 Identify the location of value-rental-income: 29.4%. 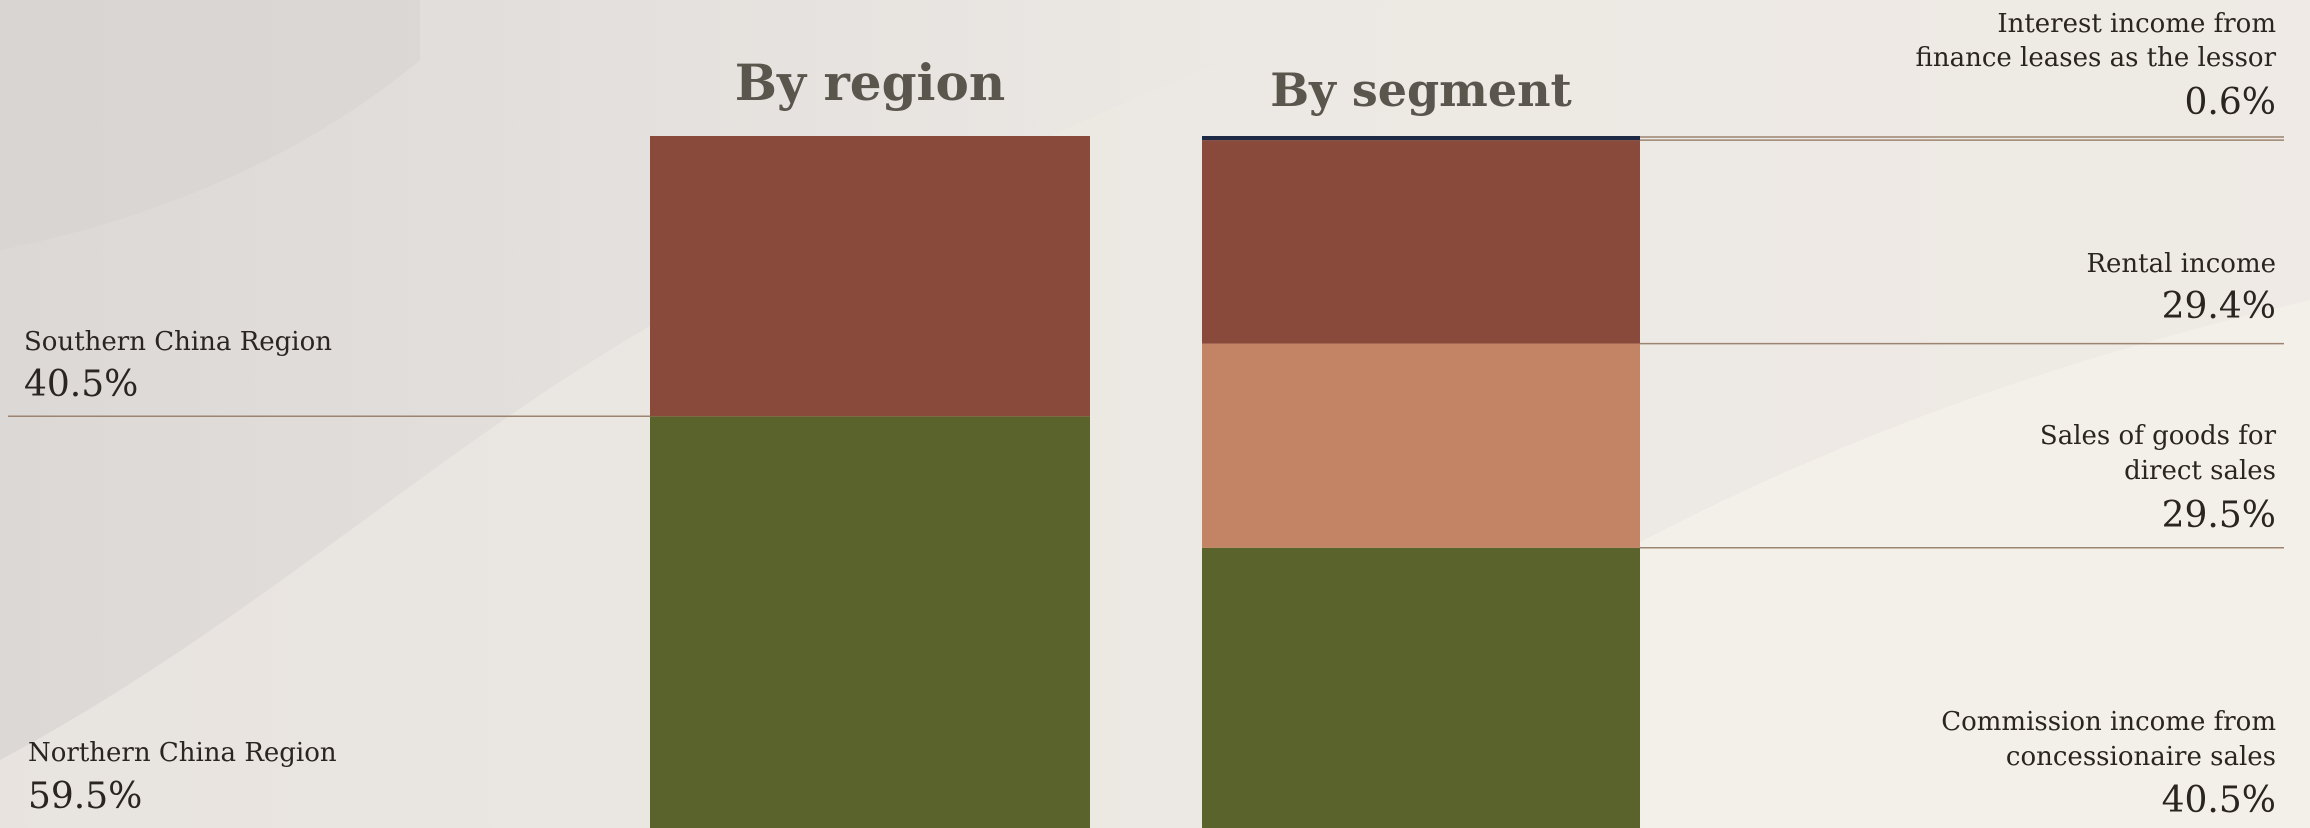
(2219, 306).